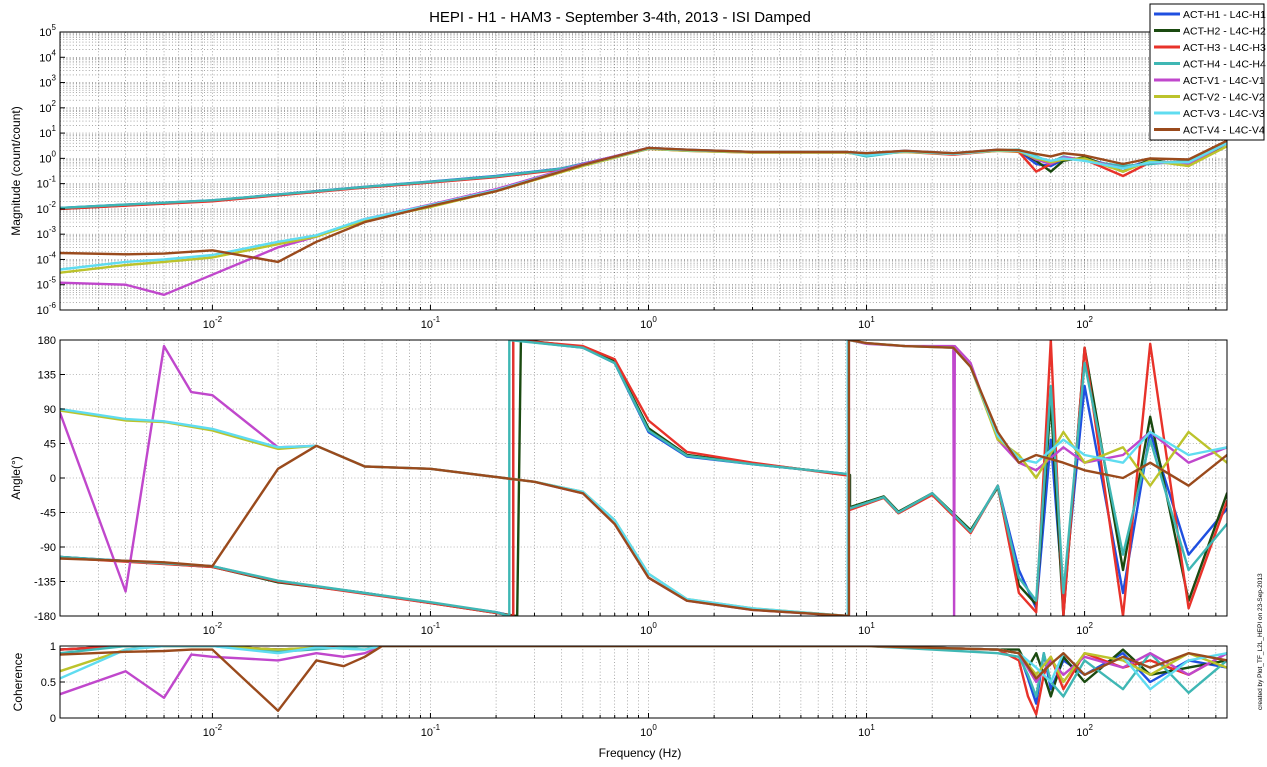  Describe the element at coordinates (1224, 48) in the screenshot. I see `legend-label: ACT-H3 - L4C-H3` at that location.